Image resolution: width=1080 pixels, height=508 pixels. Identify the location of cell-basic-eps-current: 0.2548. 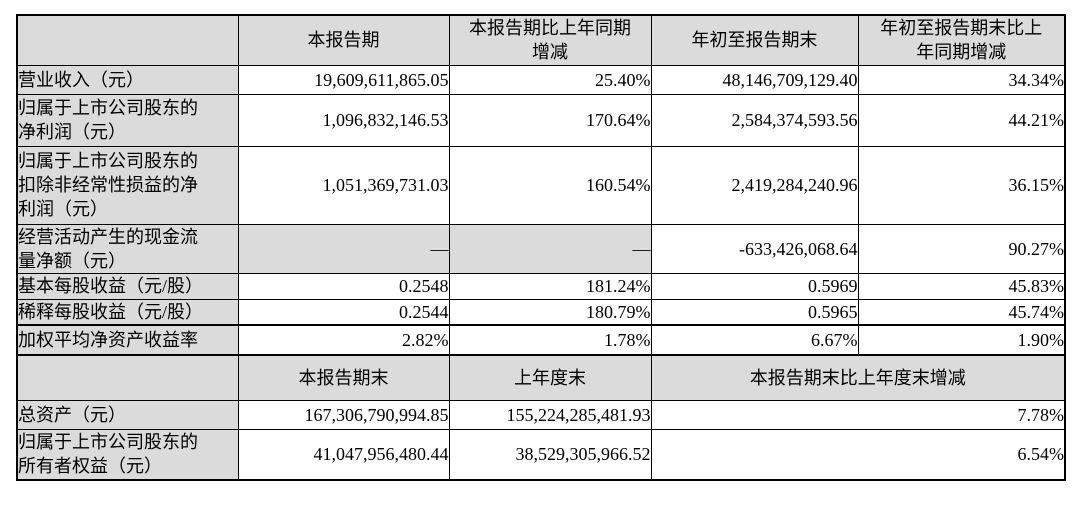
(343, 286).